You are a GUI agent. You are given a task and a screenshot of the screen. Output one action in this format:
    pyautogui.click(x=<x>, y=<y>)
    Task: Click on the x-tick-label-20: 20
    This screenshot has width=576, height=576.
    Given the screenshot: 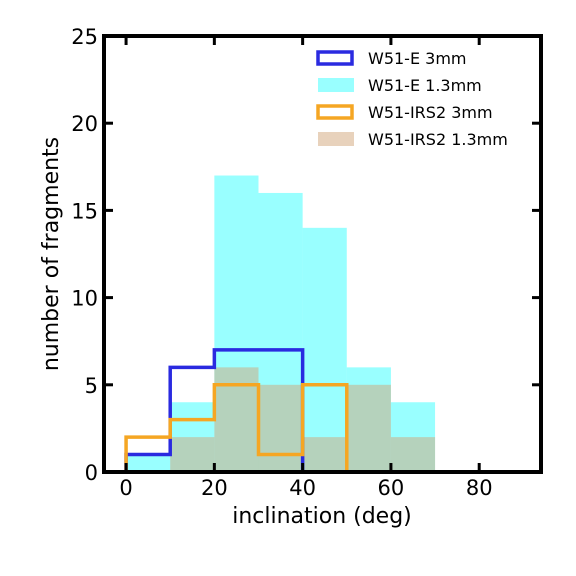 What is the action you would take?
    pyautogui.click(x=214, y=488)
    